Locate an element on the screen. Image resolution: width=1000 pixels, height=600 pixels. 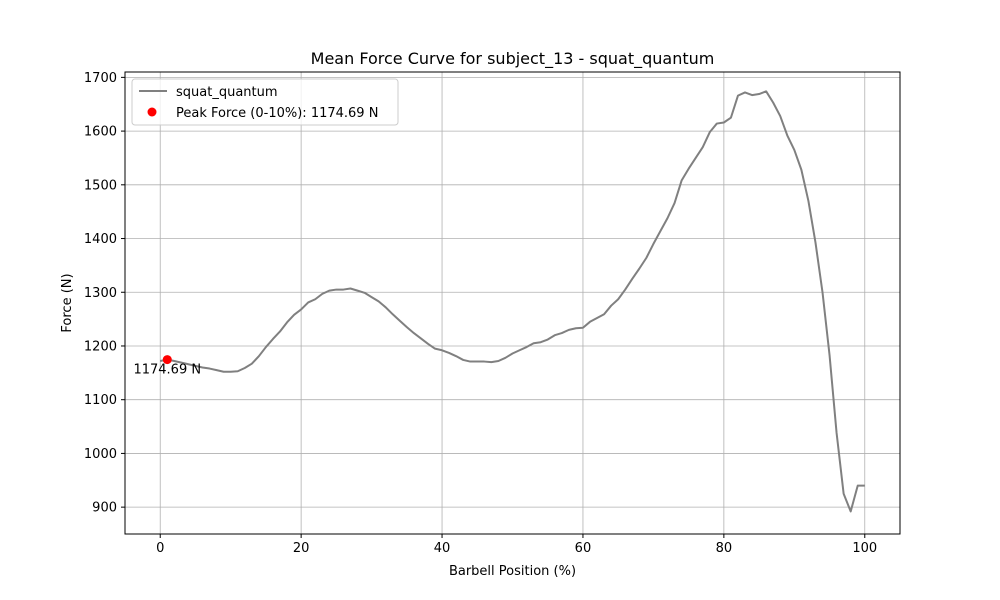
x-tick-label: 60 is located at coordinates (583, 548).